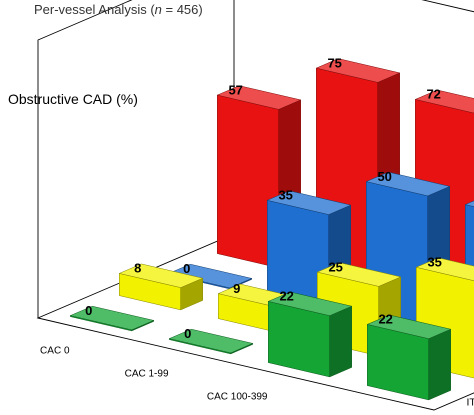 Image resolution: width=474 pixels, height=415 pixels. Describe the element at coordinates (118, 9) in the screenshot. I see `chart-title: Per-vessel Analysis (n = 456)` at that location.